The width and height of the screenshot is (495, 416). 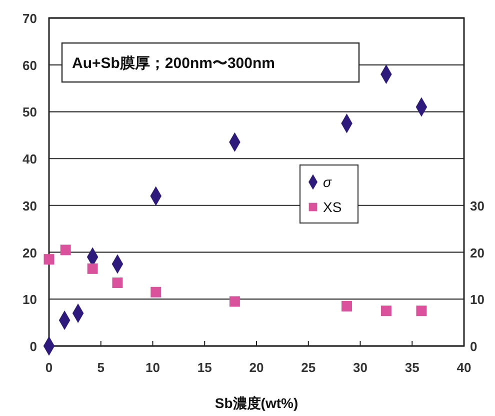 I want to click on y-tick-label: 70, so click(x=29, y=18).